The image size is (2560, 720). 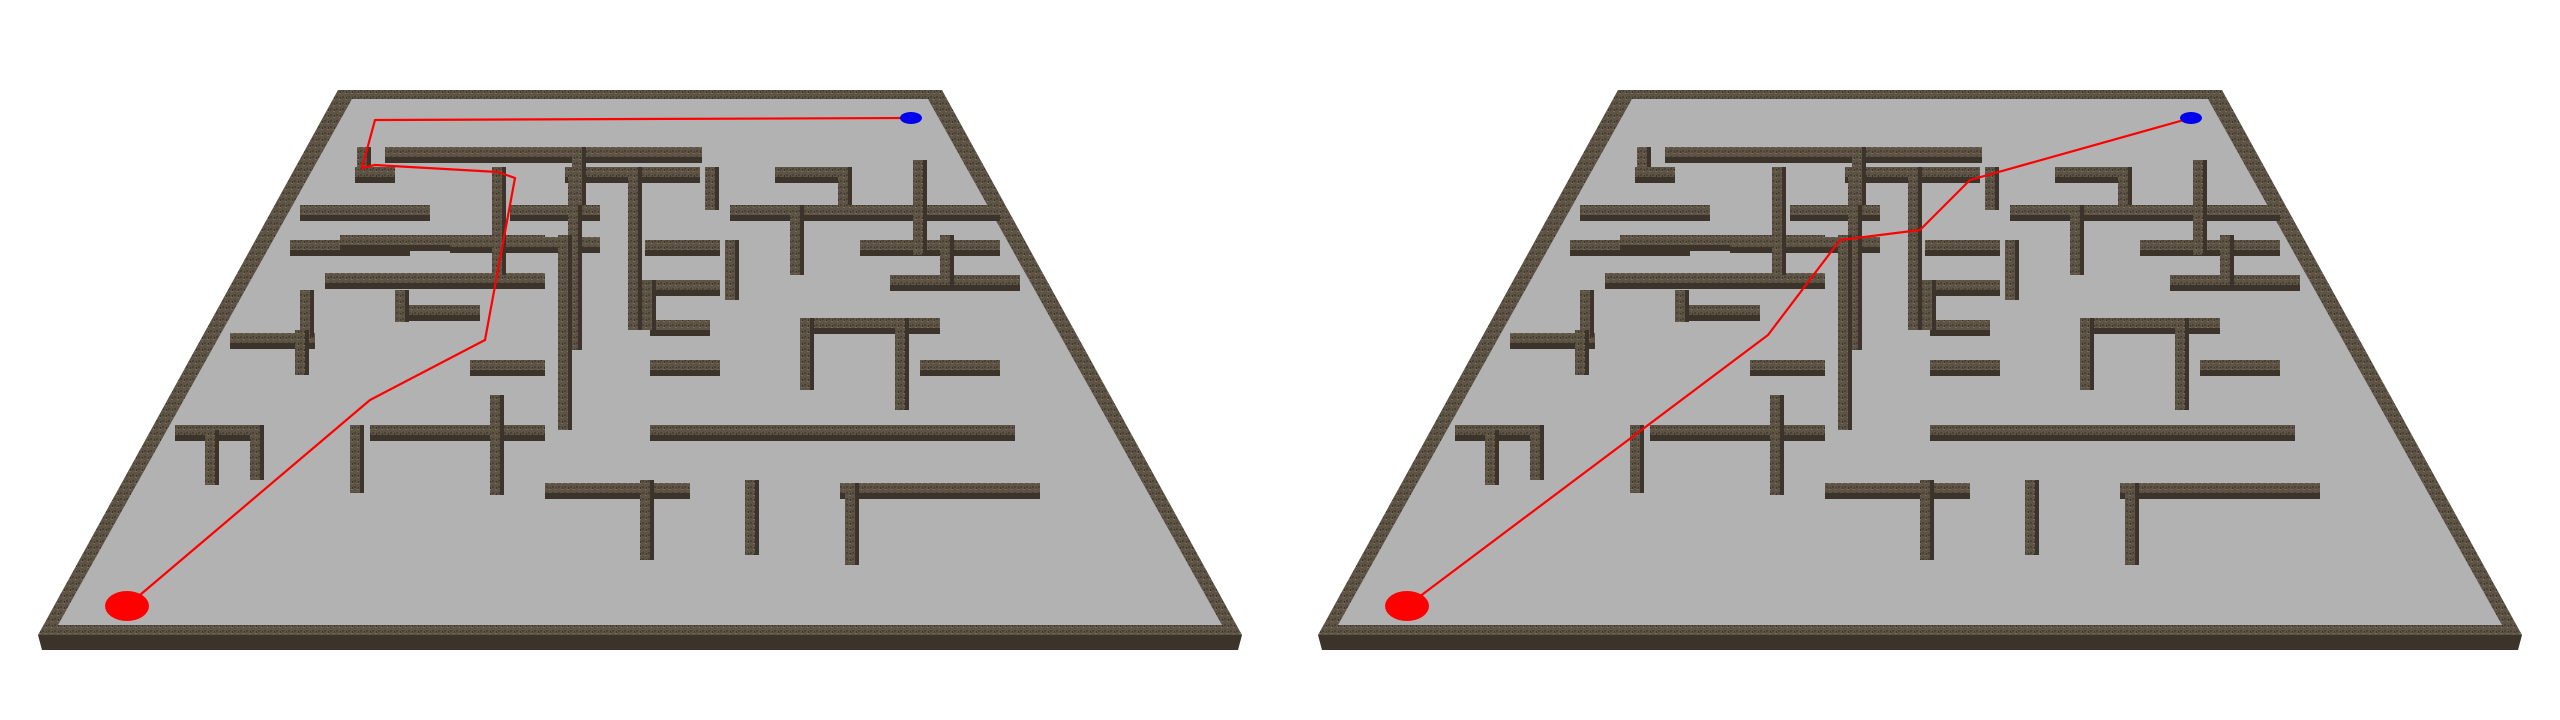 I want to click on goal-marker, so click(x=2191, y=118).